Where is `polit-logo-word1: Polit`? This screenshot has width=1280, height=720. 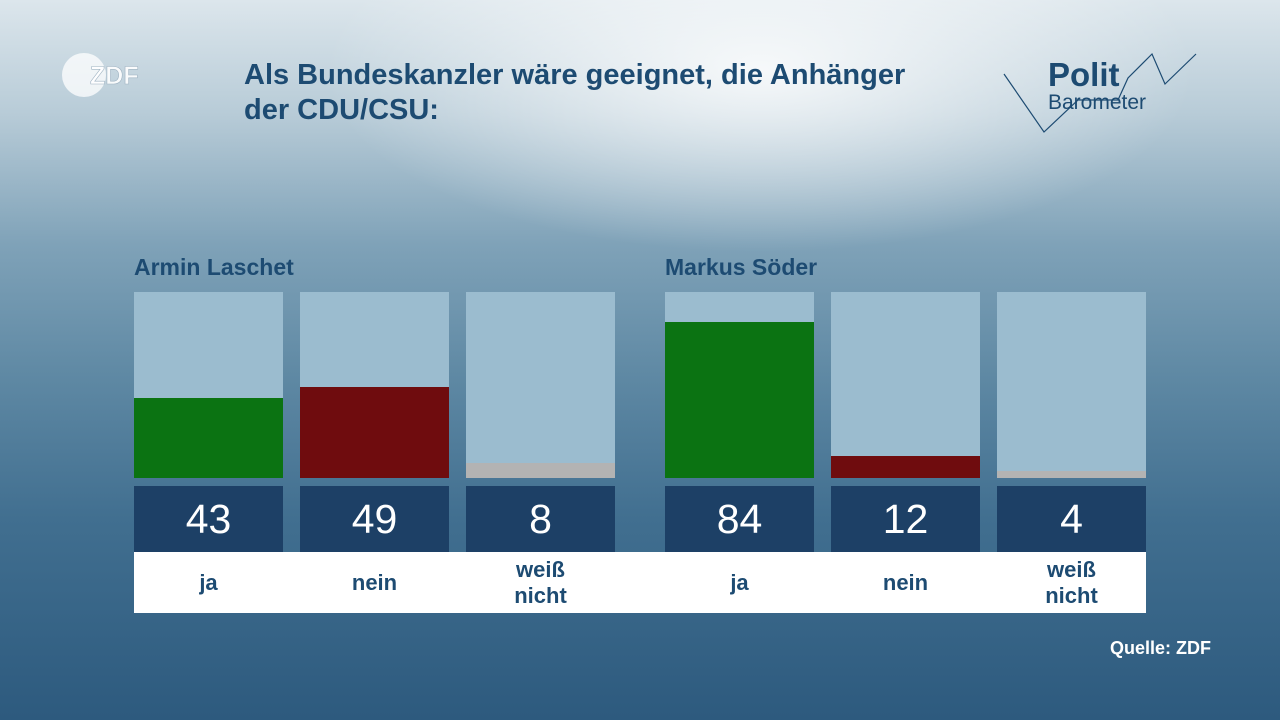
polit-logo-word1: Polit is located at coordinates (1084, 74).